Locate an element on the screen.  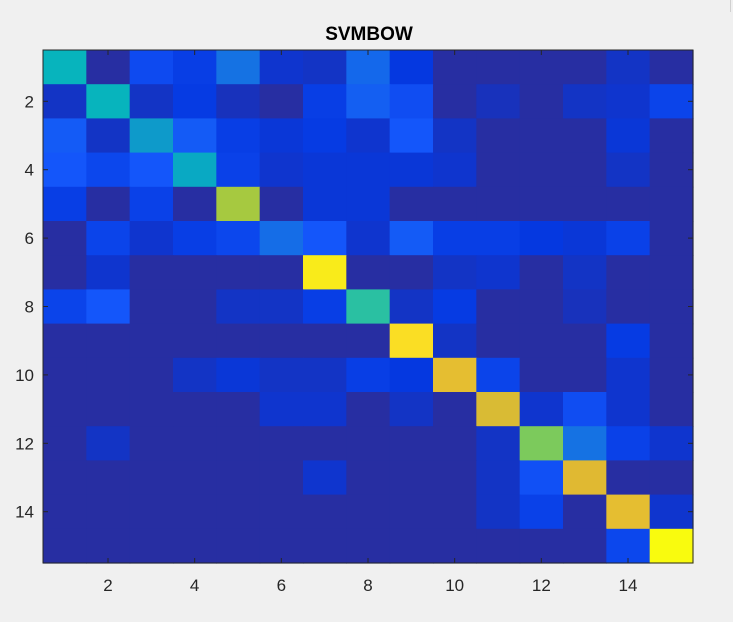
x-tick-label: 6 is located at coordinates (281, 585).